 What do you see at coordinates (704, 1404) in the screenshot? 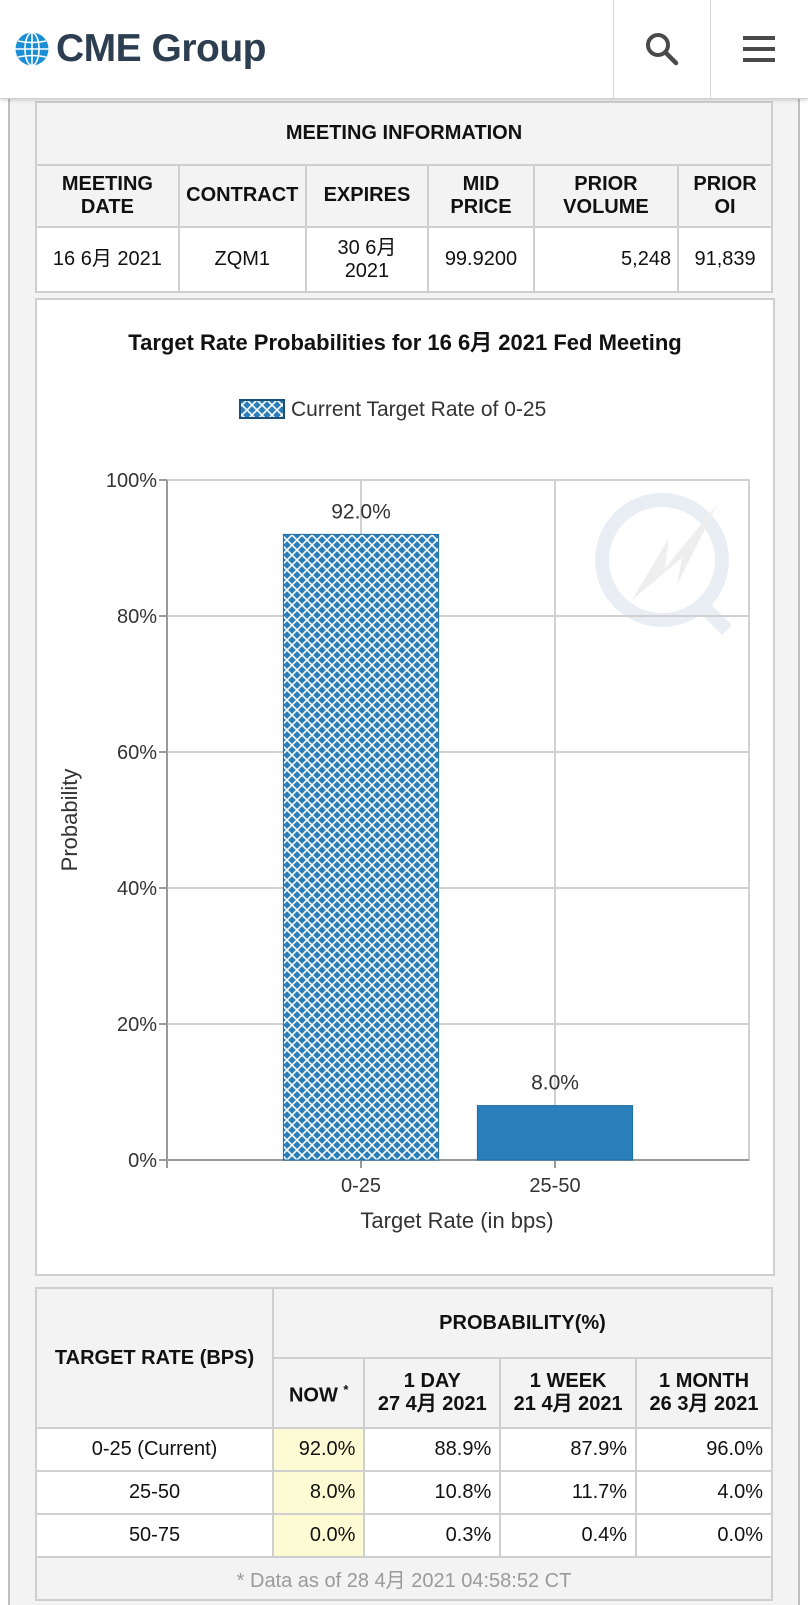
I see `col-1-month-date: 26 3月 2021` at bounding box center [704, 1404].